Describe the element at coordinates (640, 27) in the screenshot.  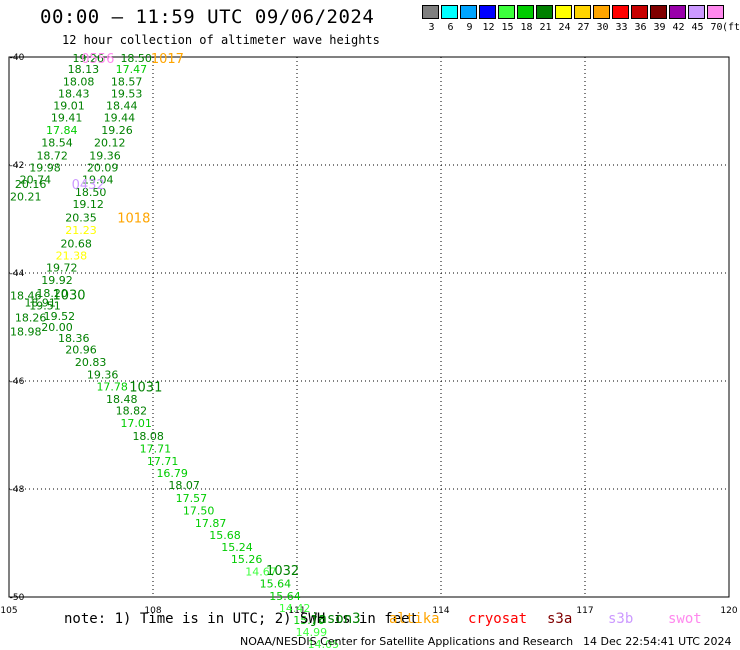
I see `legend-label-36: 36` at that location.